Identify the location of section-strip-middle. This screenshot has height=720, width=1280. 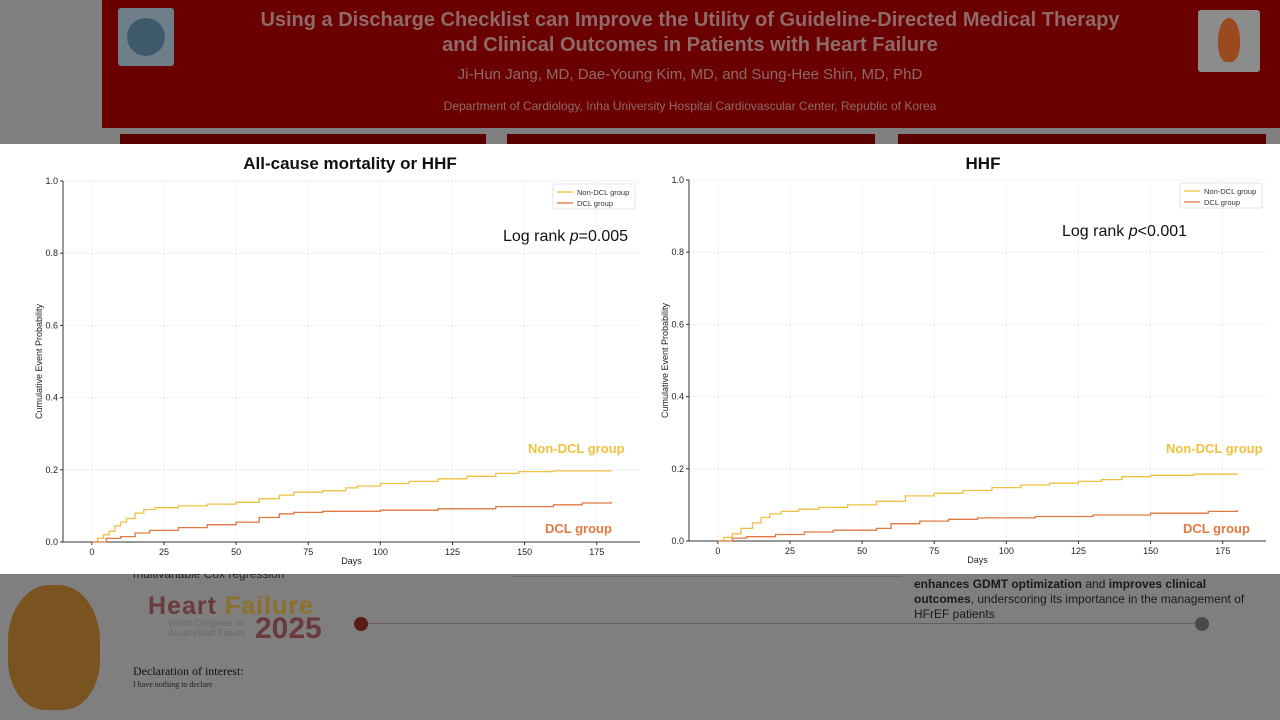
(691, 139).